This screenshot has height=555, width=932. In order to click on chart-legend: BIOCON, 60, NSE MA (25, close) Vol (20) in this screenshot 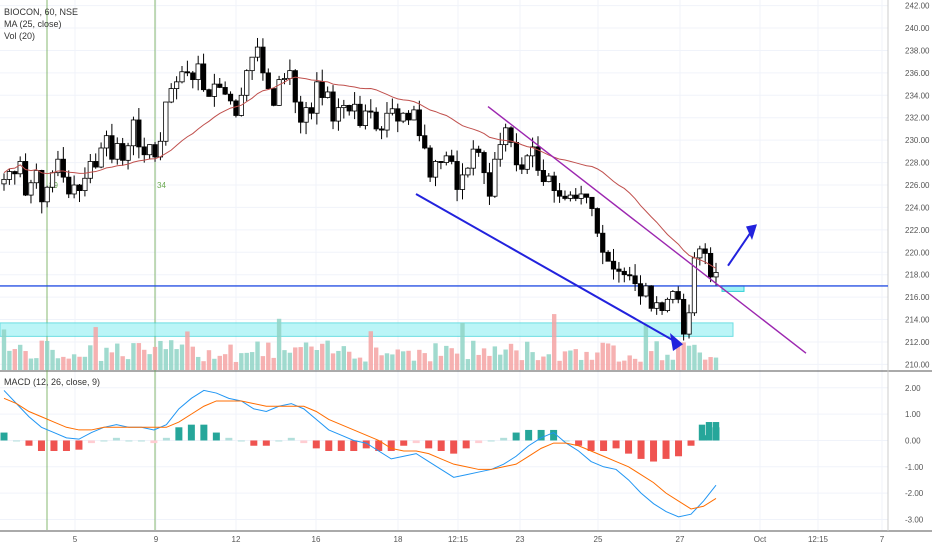, I will do `click(41, 24)`.